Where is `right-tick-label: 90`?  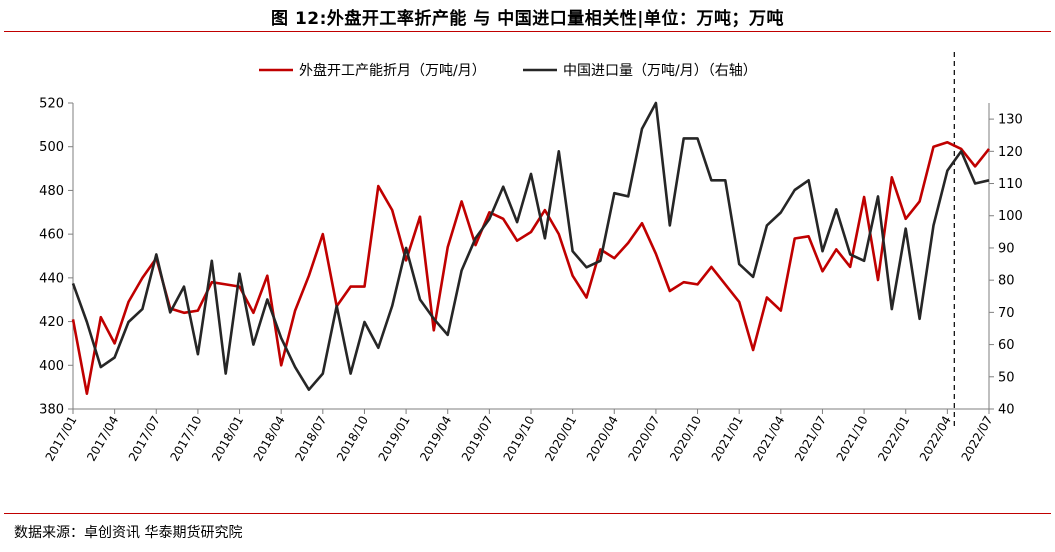 right-tick-label: 90 is located at coordinates (1006, 248).